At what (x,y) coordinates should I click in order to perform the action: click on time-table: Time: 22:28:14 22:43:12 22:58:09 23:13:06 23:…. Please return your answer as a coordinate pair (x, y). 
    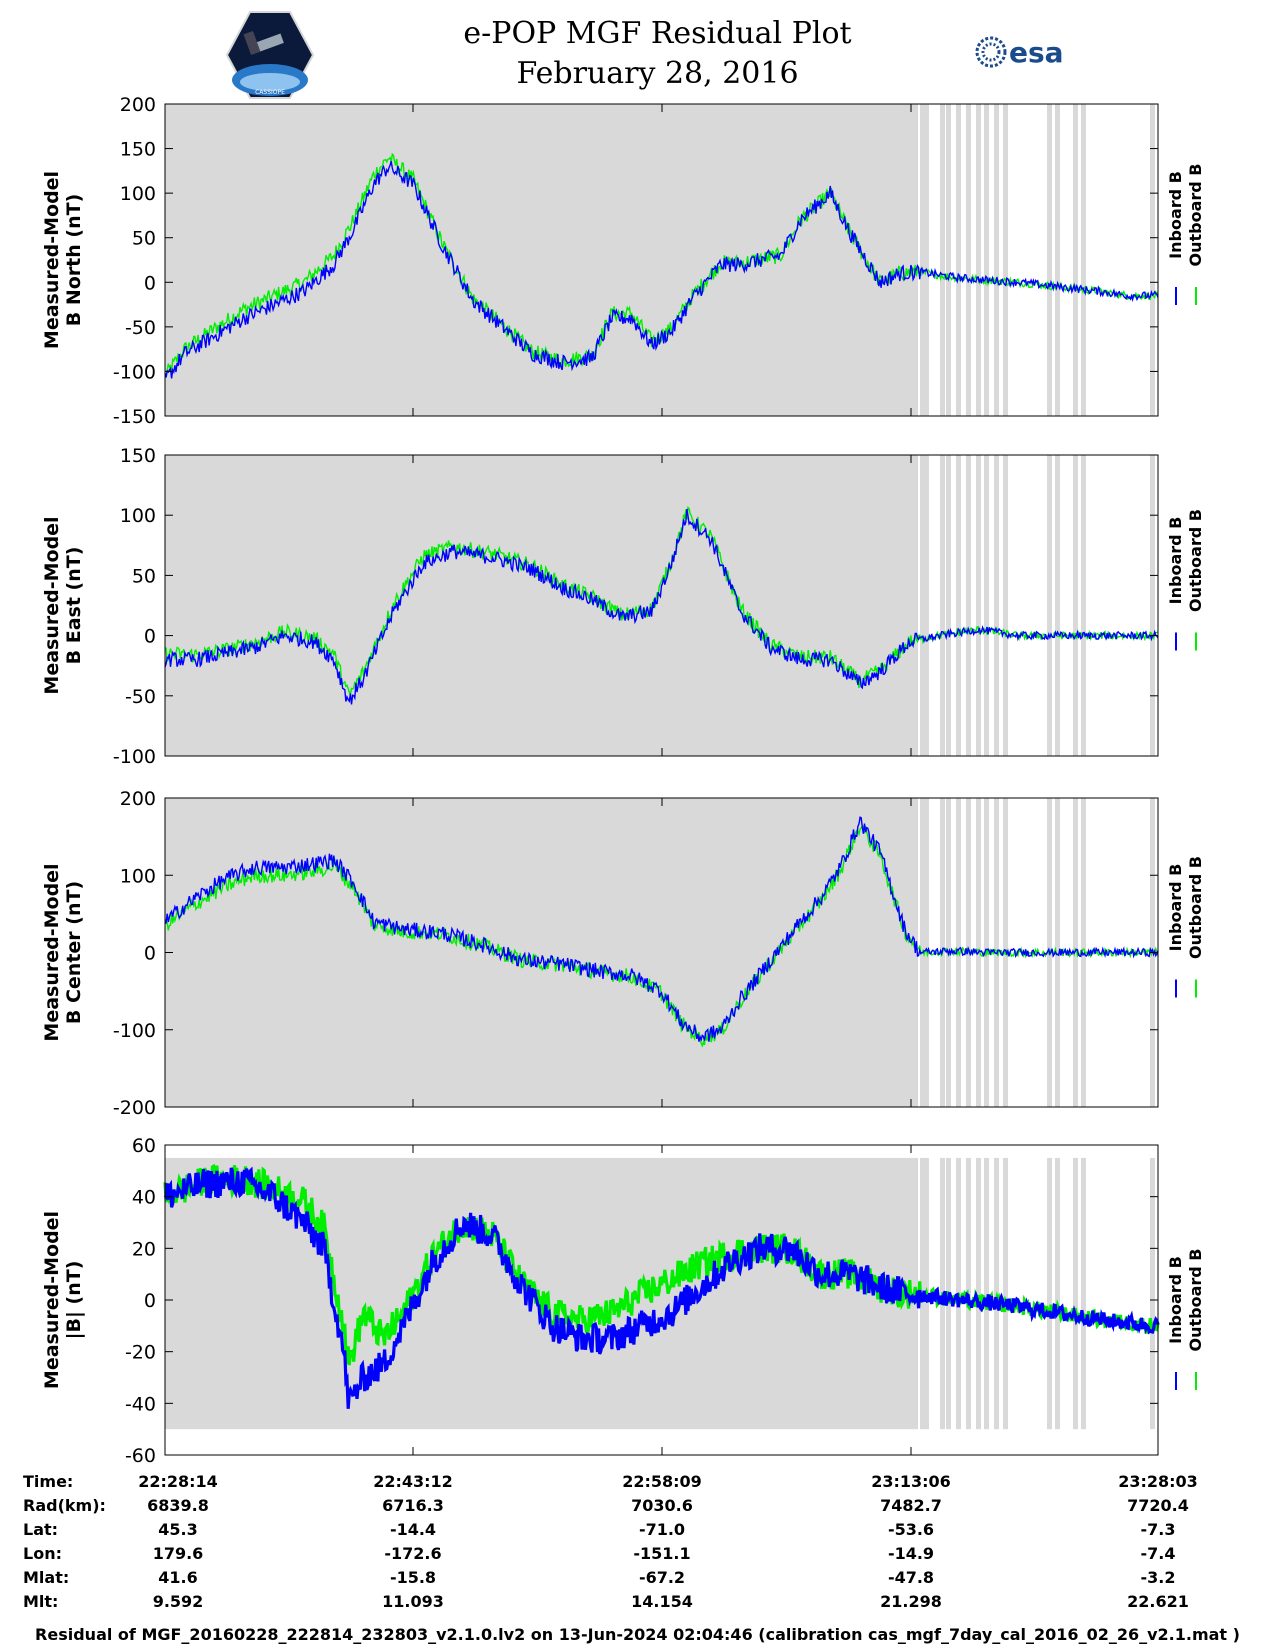
    Looking at the image, I should click on (610, 1541).